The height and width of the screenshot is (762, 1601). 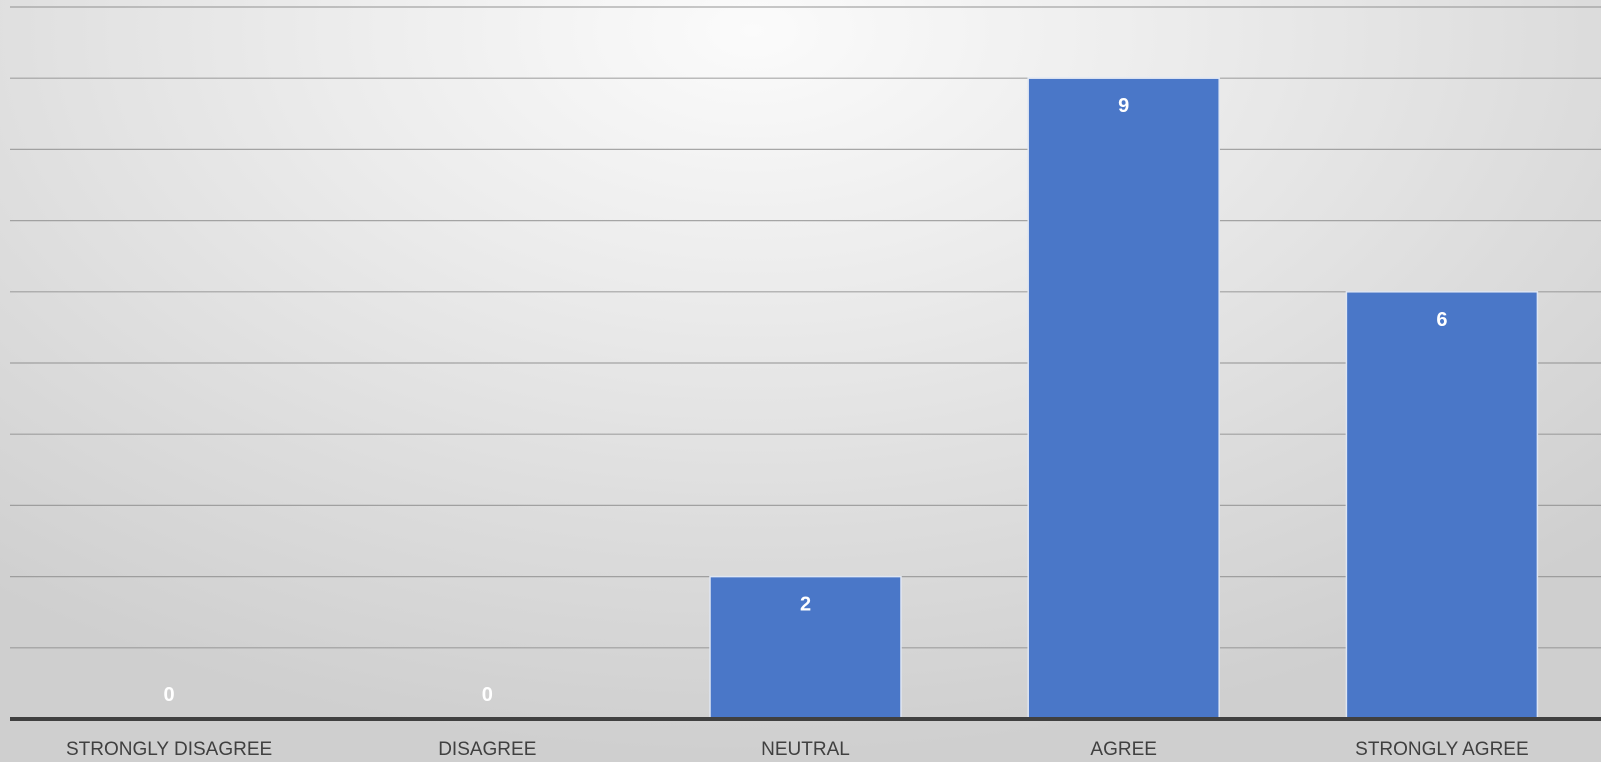 What do you see at coordinates (1442, 749) in the screenshot?
I see `x-tick-label: STRONGLY AGREE` at bounding box center [1442, 749].